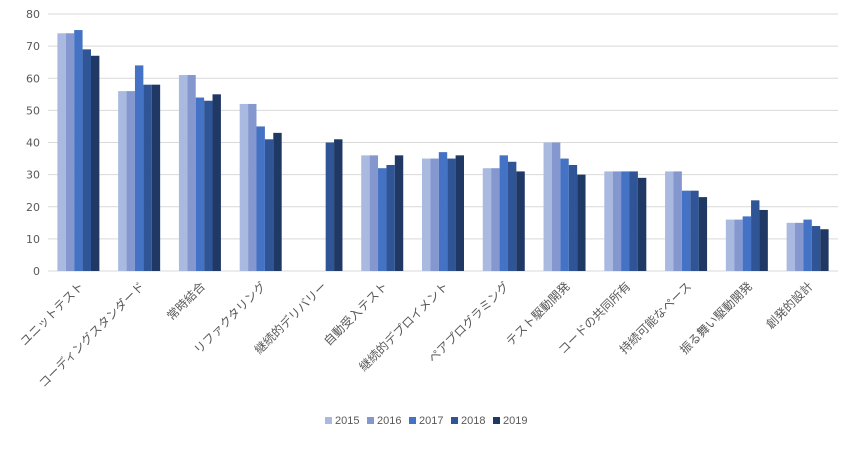  I want to click on y-tick-label: 80, so click(33, 14).